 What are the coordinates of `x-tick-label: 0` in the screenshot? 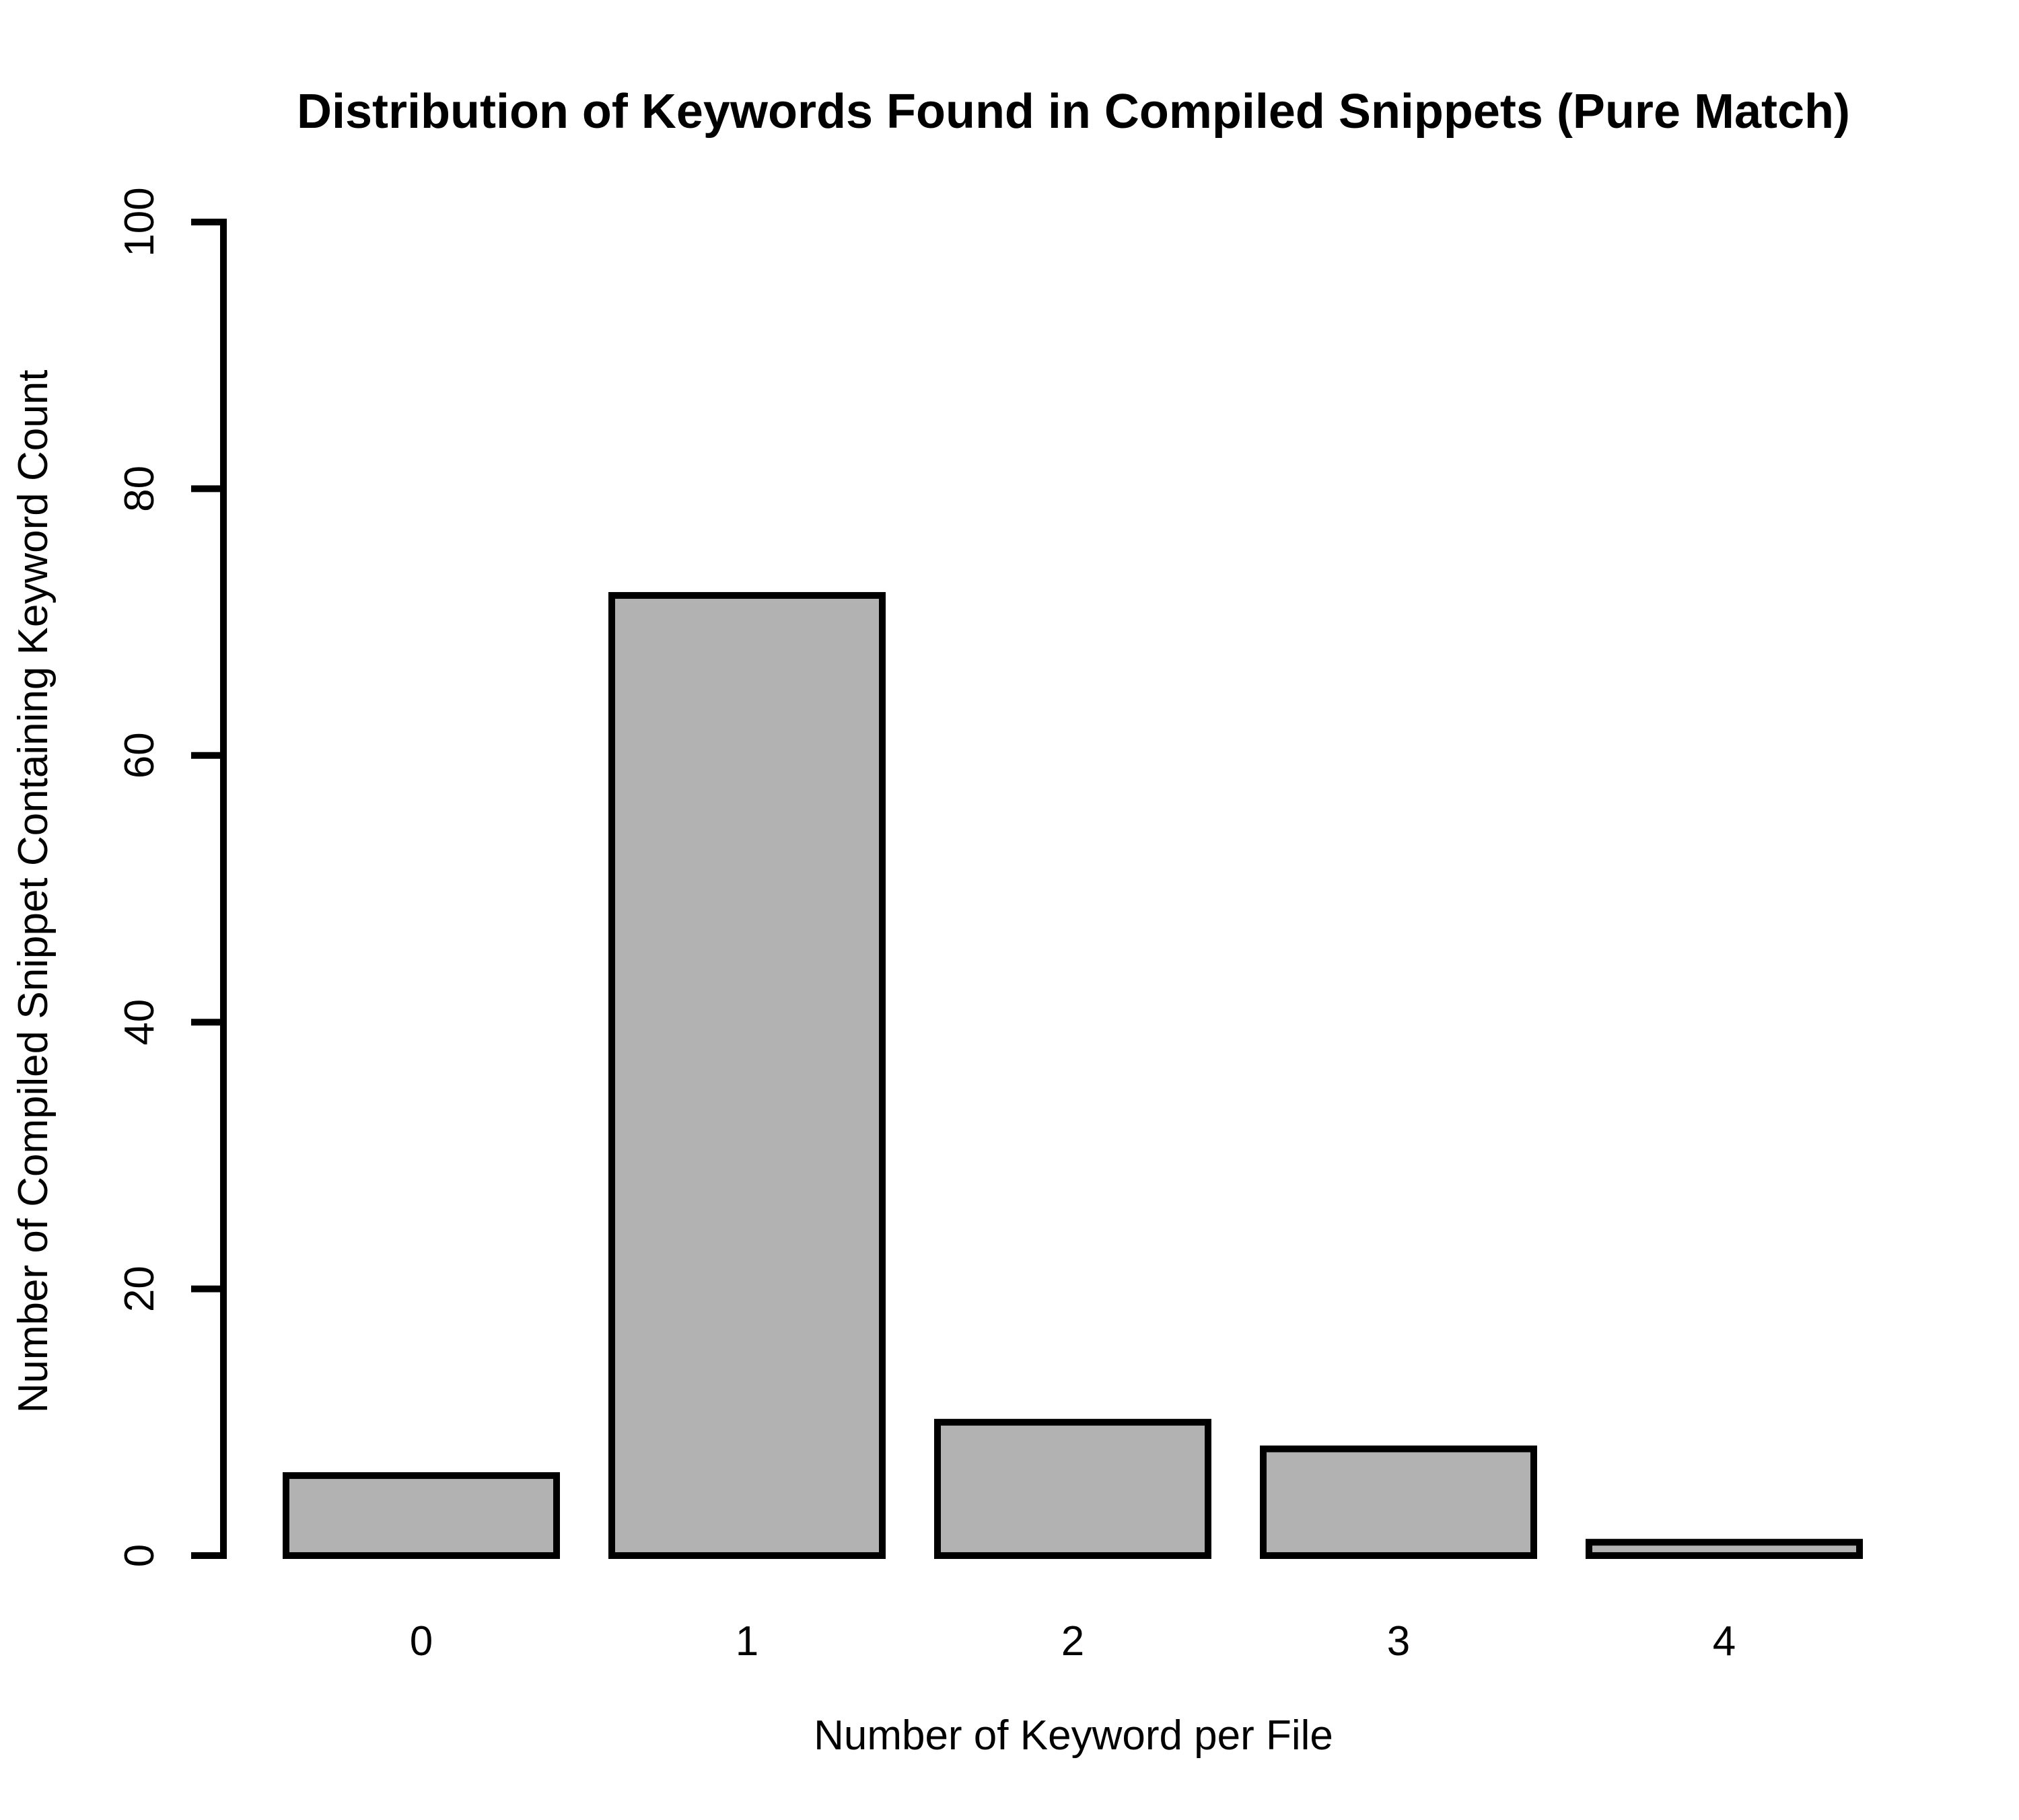 It's located at (422, 1641).